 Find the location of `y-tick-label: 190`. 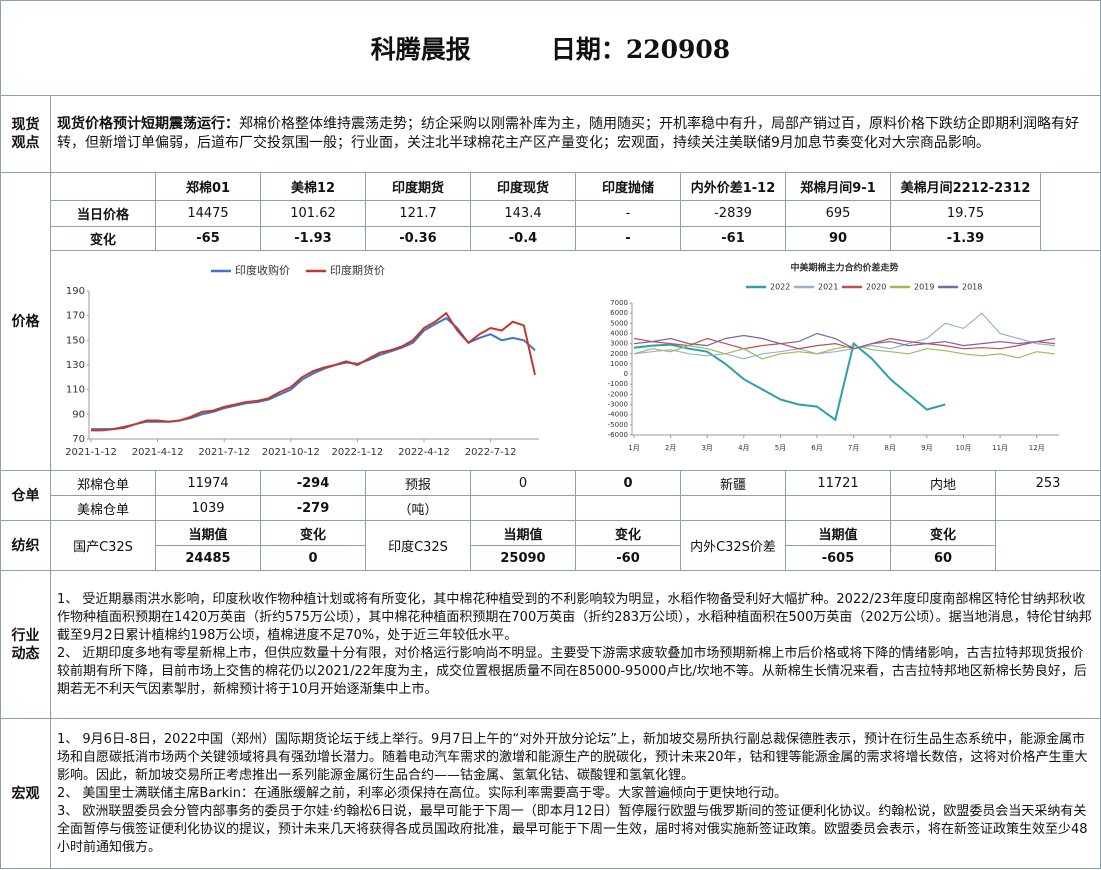

y-tick-label: 190 is located at coordinates (75, 291).